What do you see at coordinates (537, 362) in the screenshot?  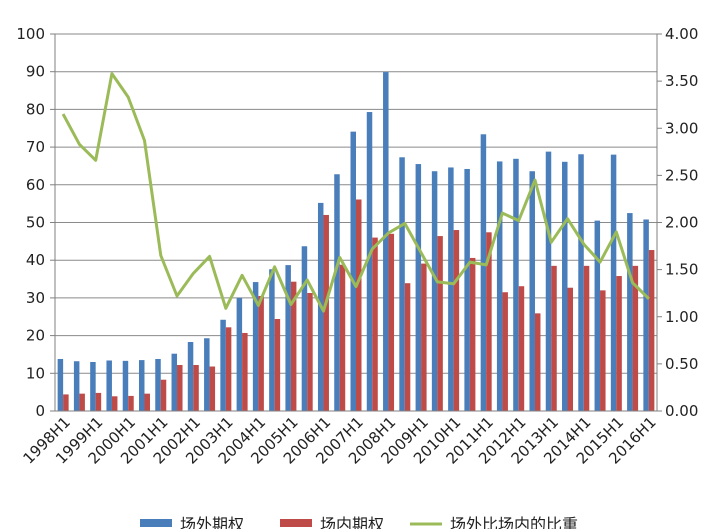 I see `bar-exchange-2012H2` at bounding box center [537, 362].